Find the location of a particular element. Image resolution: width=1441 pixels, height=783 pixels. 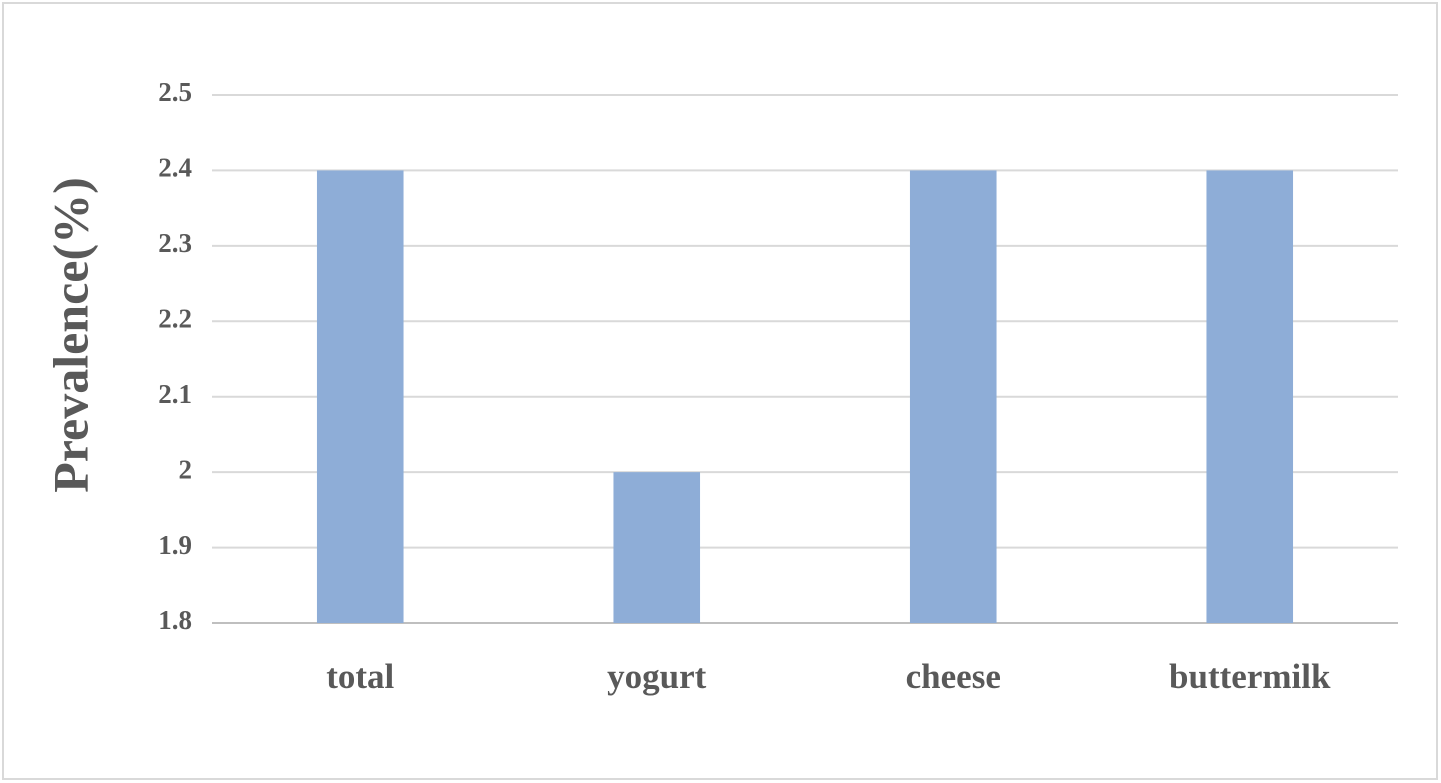

x-tick-label: total is located at coordinates (360, 676).